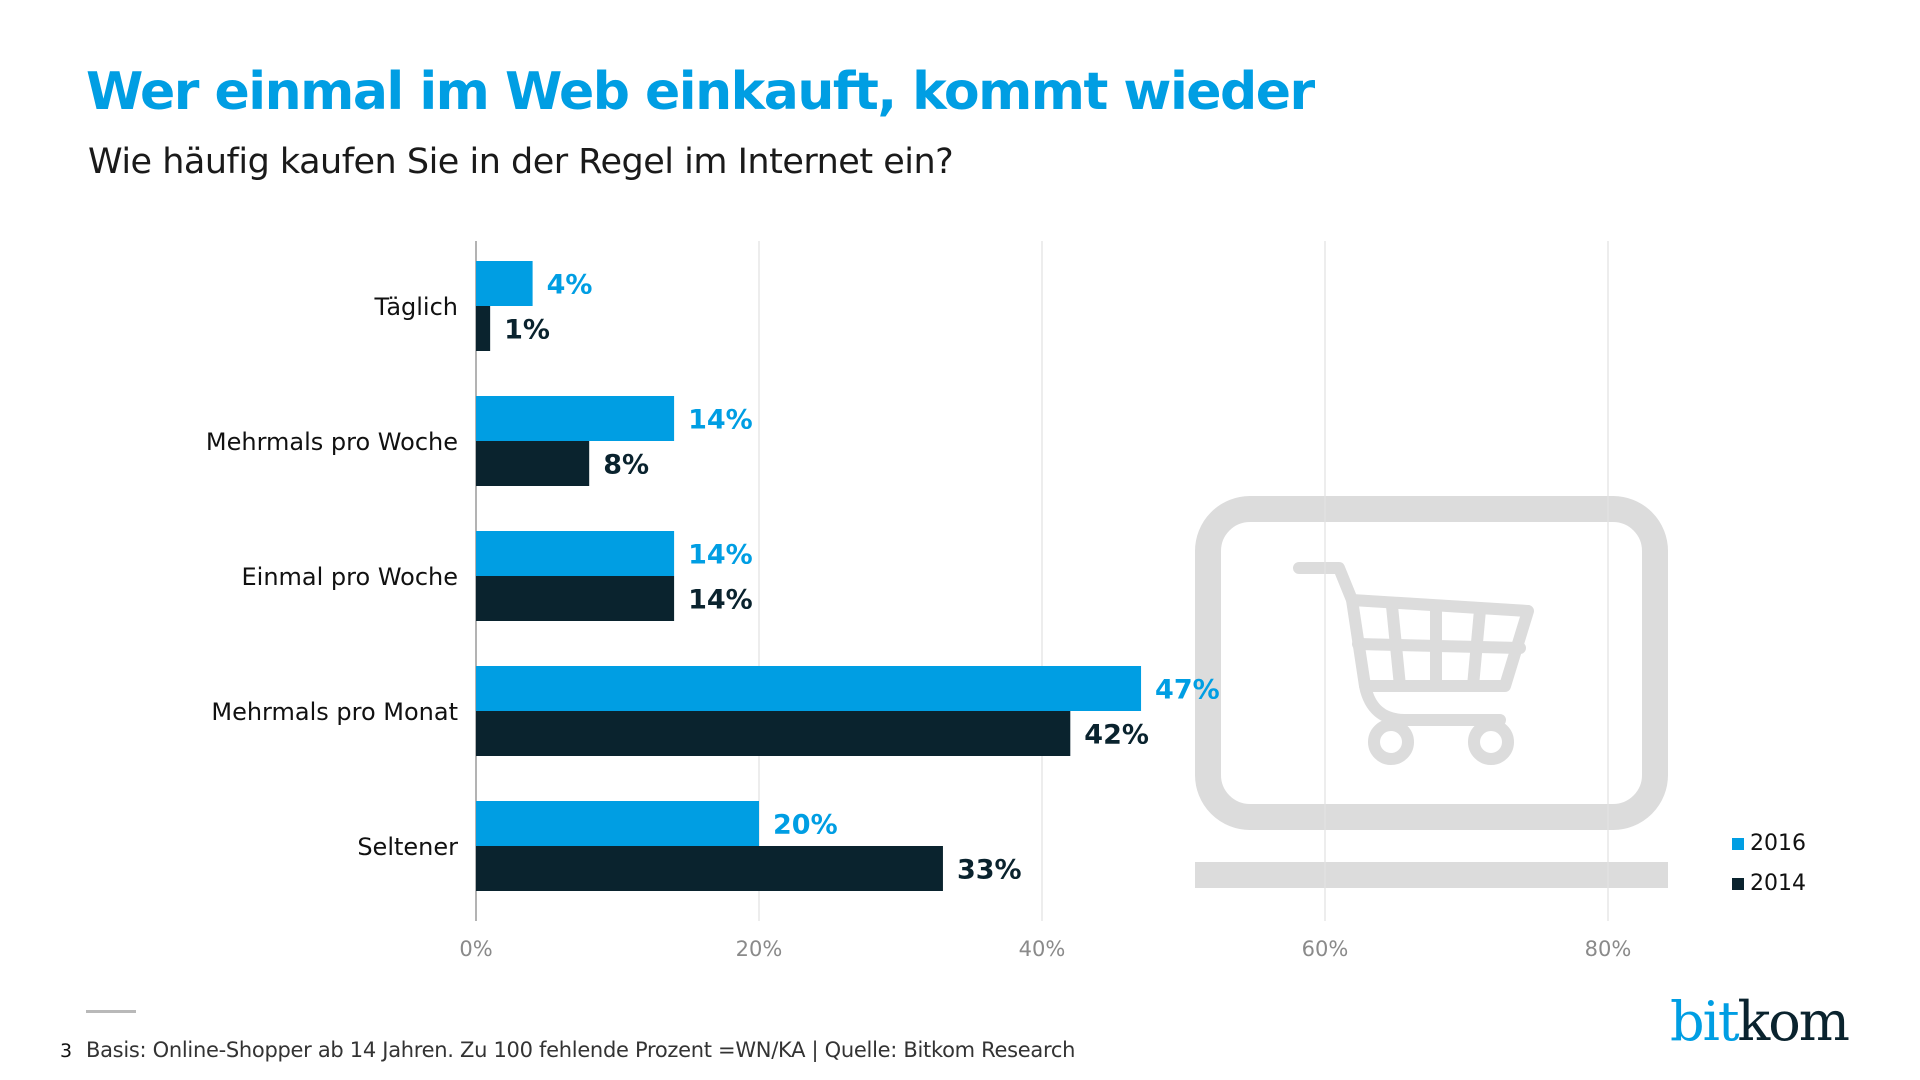 The image size is (1920, 1080). I want to click on value-label-2014: 33%, so click(989, 870).